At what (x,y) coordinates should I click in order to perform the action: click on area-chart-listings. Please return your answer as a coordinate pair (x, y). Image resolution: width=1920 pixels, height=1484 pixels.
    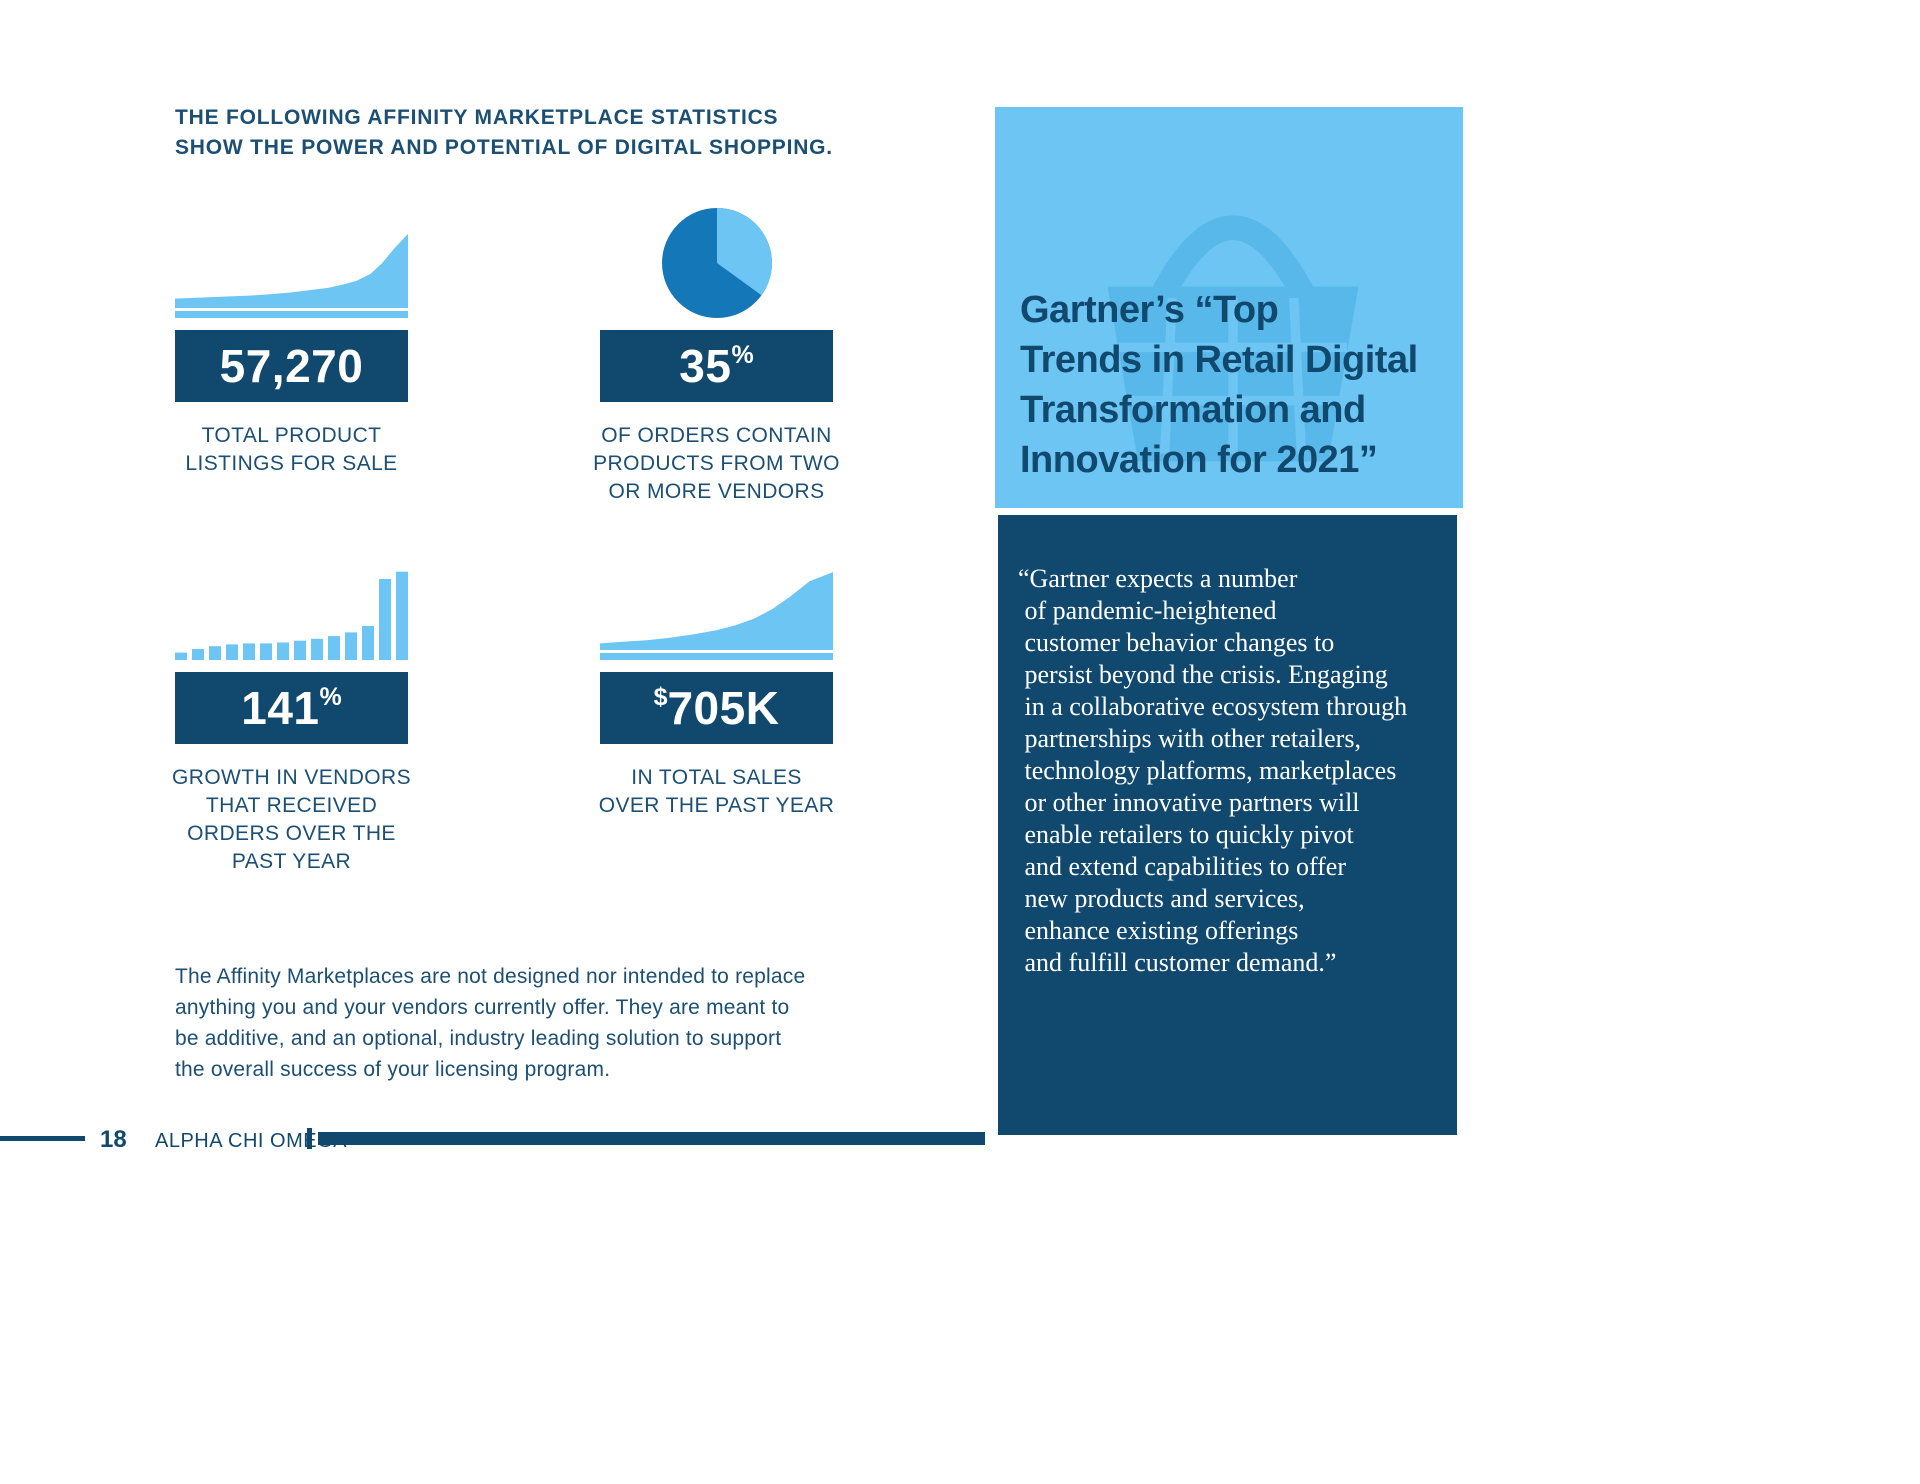
    Looking at the image, I should click on (291, 274).